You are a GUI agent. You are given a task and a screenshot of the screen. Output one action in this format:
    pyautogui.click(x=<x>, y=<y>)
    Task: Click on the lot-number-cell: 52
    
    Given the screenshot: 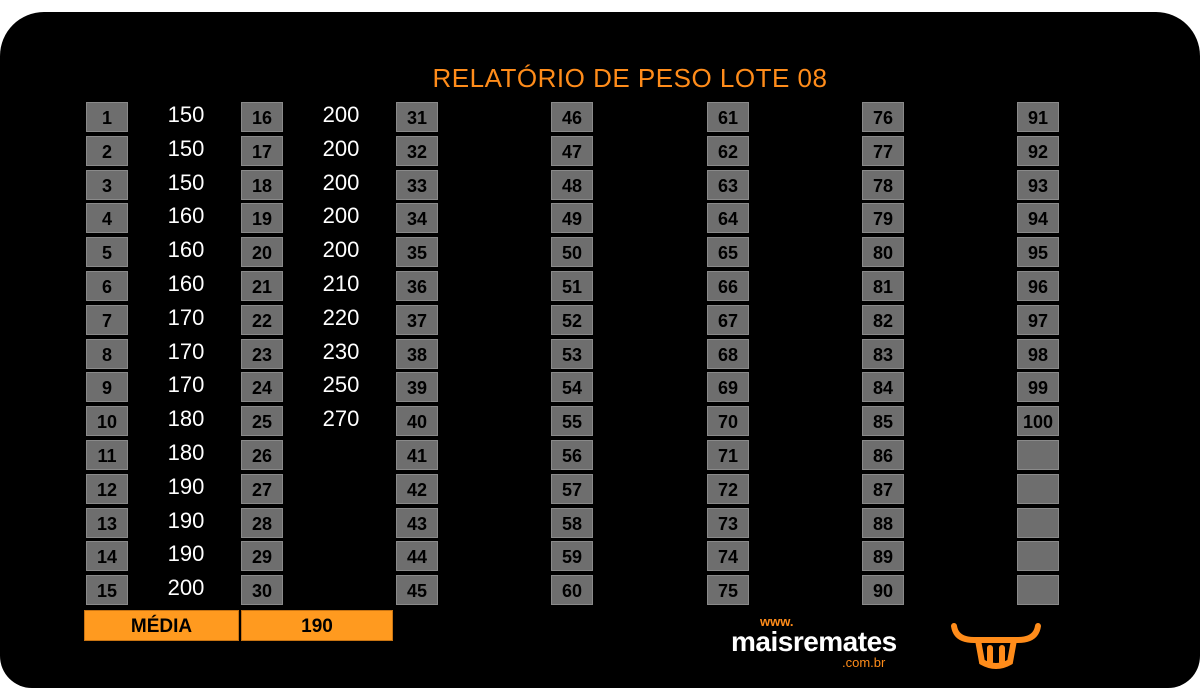 What is the action you would take?
    pyautogui.click(x=572, y=319)
    